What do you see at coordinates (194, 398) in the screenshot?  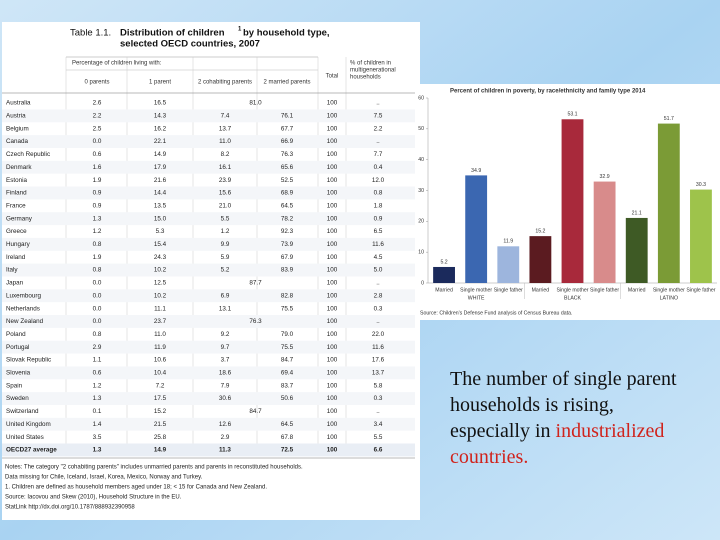 I see `table-row: Sweden 1.3 17.5 30.6 50.6 100 0.3` at bounding box center [194, 398].